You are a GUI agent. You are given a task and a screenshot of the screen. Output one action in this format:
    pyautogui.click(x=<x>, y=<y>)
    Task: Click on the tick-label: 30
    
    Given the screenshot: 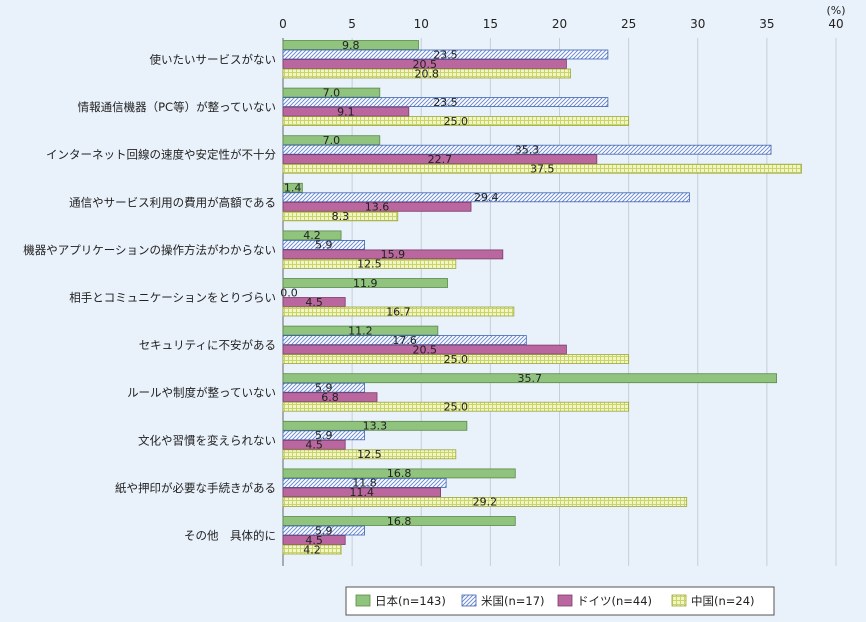 What is the action you would take?
    pyautogui.click(x=697, y=24)
    